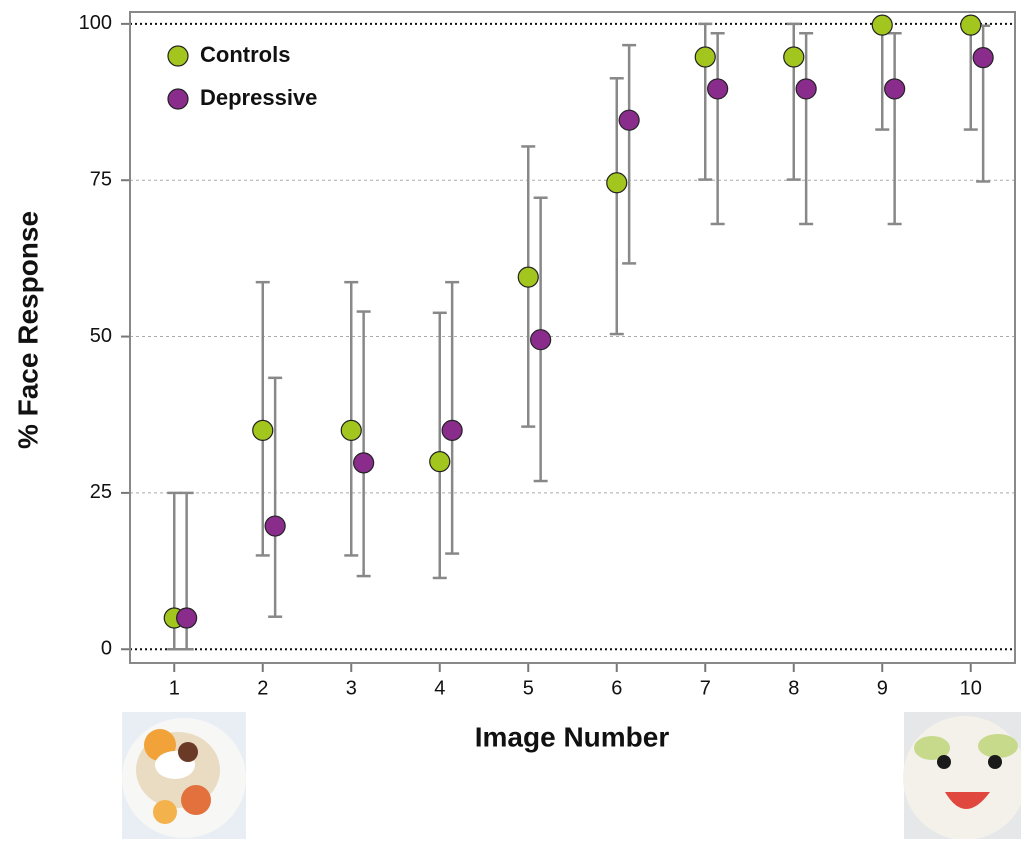 This screenshot has height=844, width=1021. Describe the element at coordinates (882, 688) in the screenshot. I see `x-tick-label: 9` at that location.